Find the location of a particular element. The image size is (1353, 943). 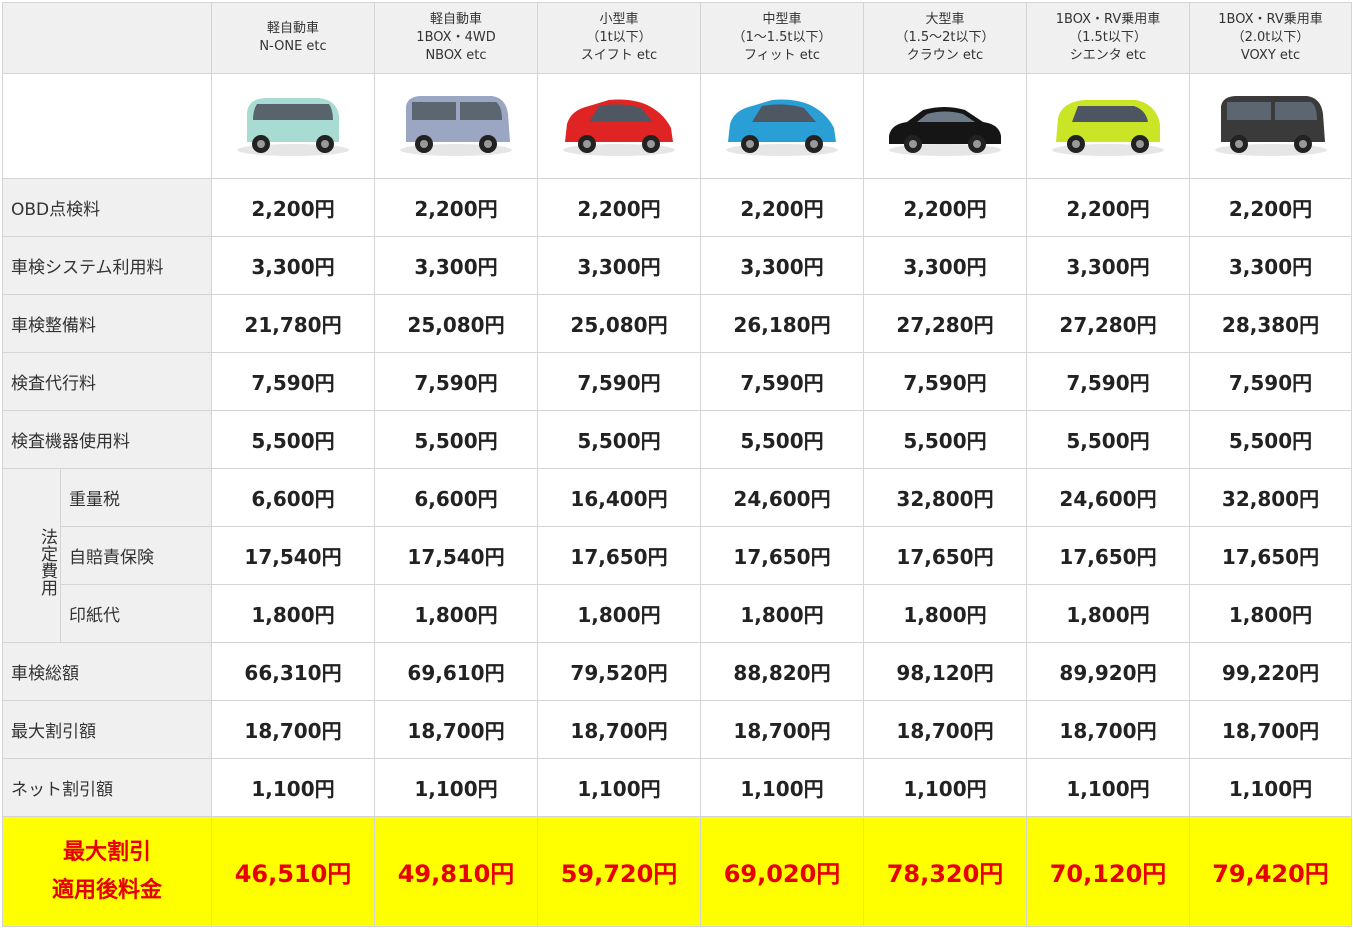

header-line: （1.5～2t以下） is located at coordinates (945, 37).